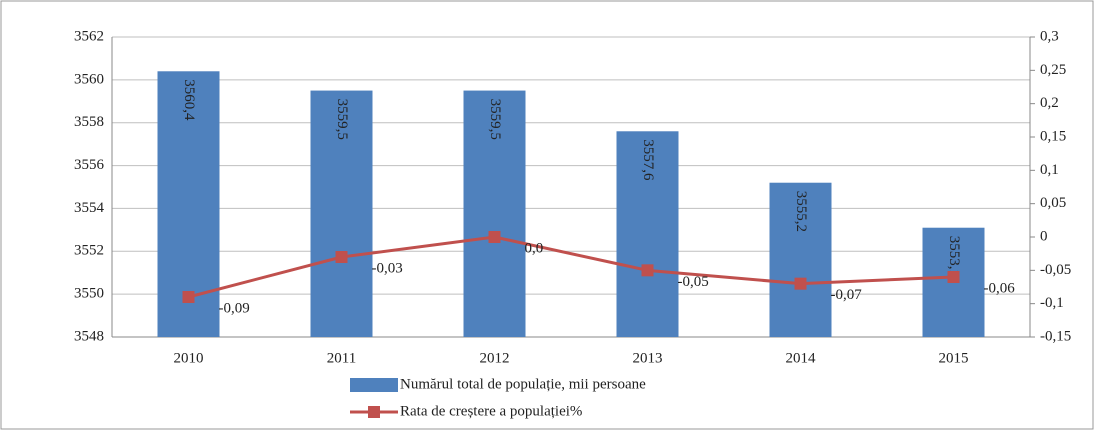 This screenshot has height=430, width=1094. Describe the element at coordinates (1049, 103) in the screenshot. I see `y2-tick-label: 0,2` at that location.